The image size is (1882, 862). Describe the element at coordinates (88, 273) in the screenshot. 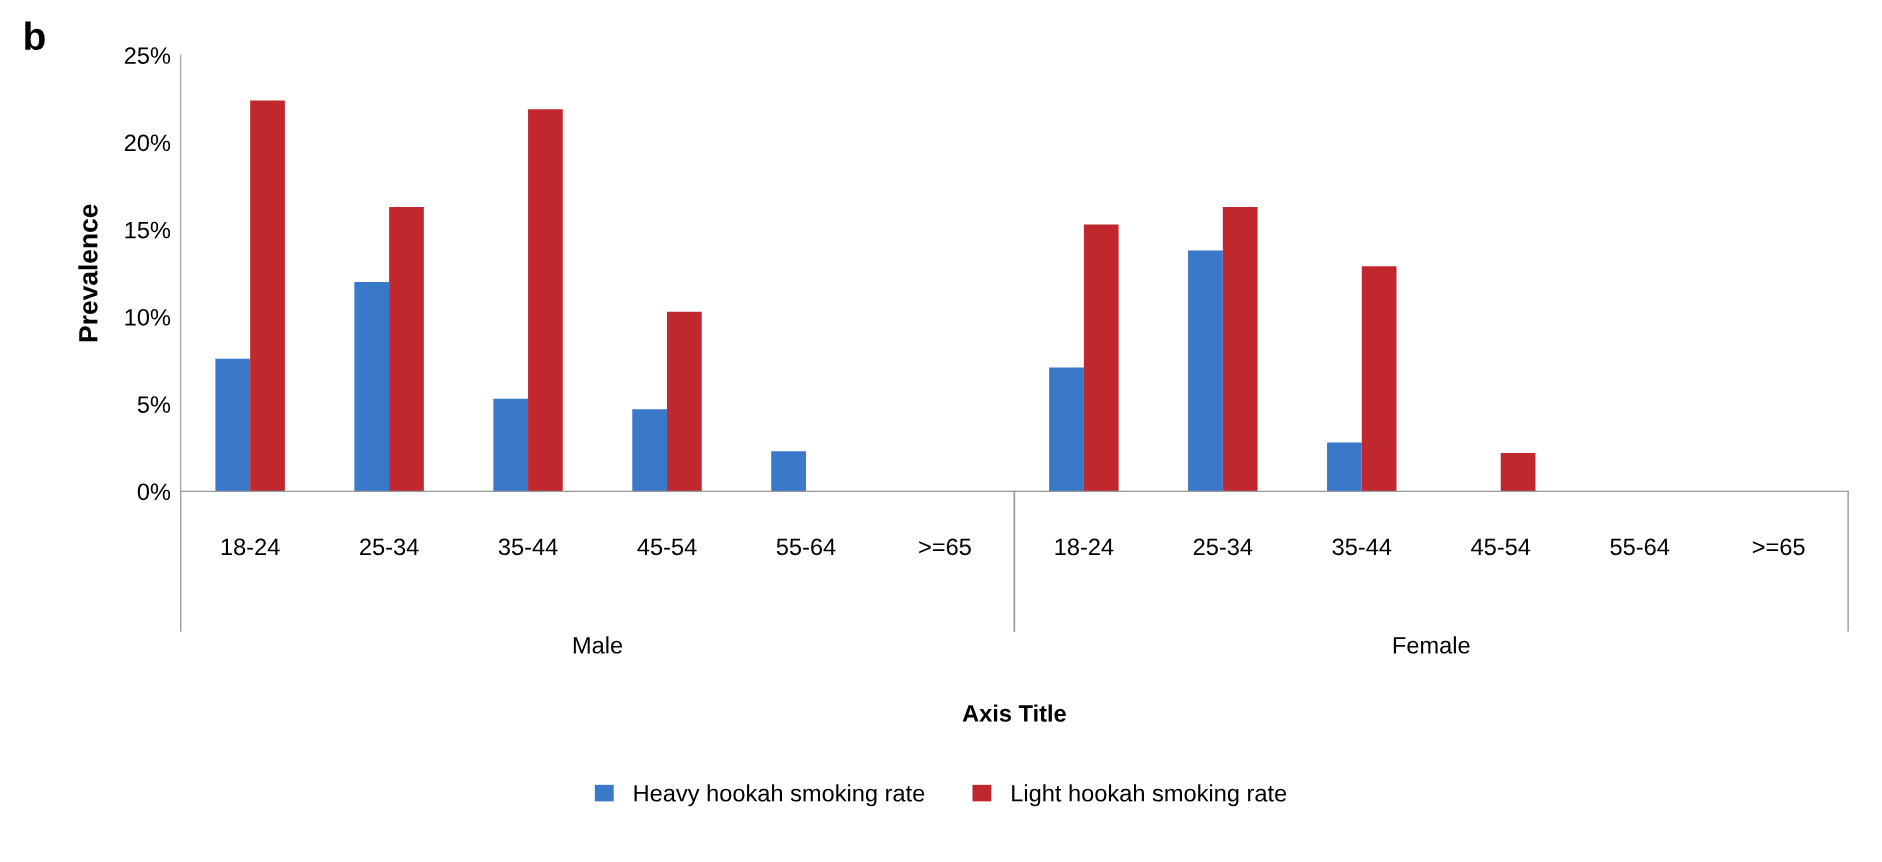

I see `y-axis-title: Prevalence` at that location.